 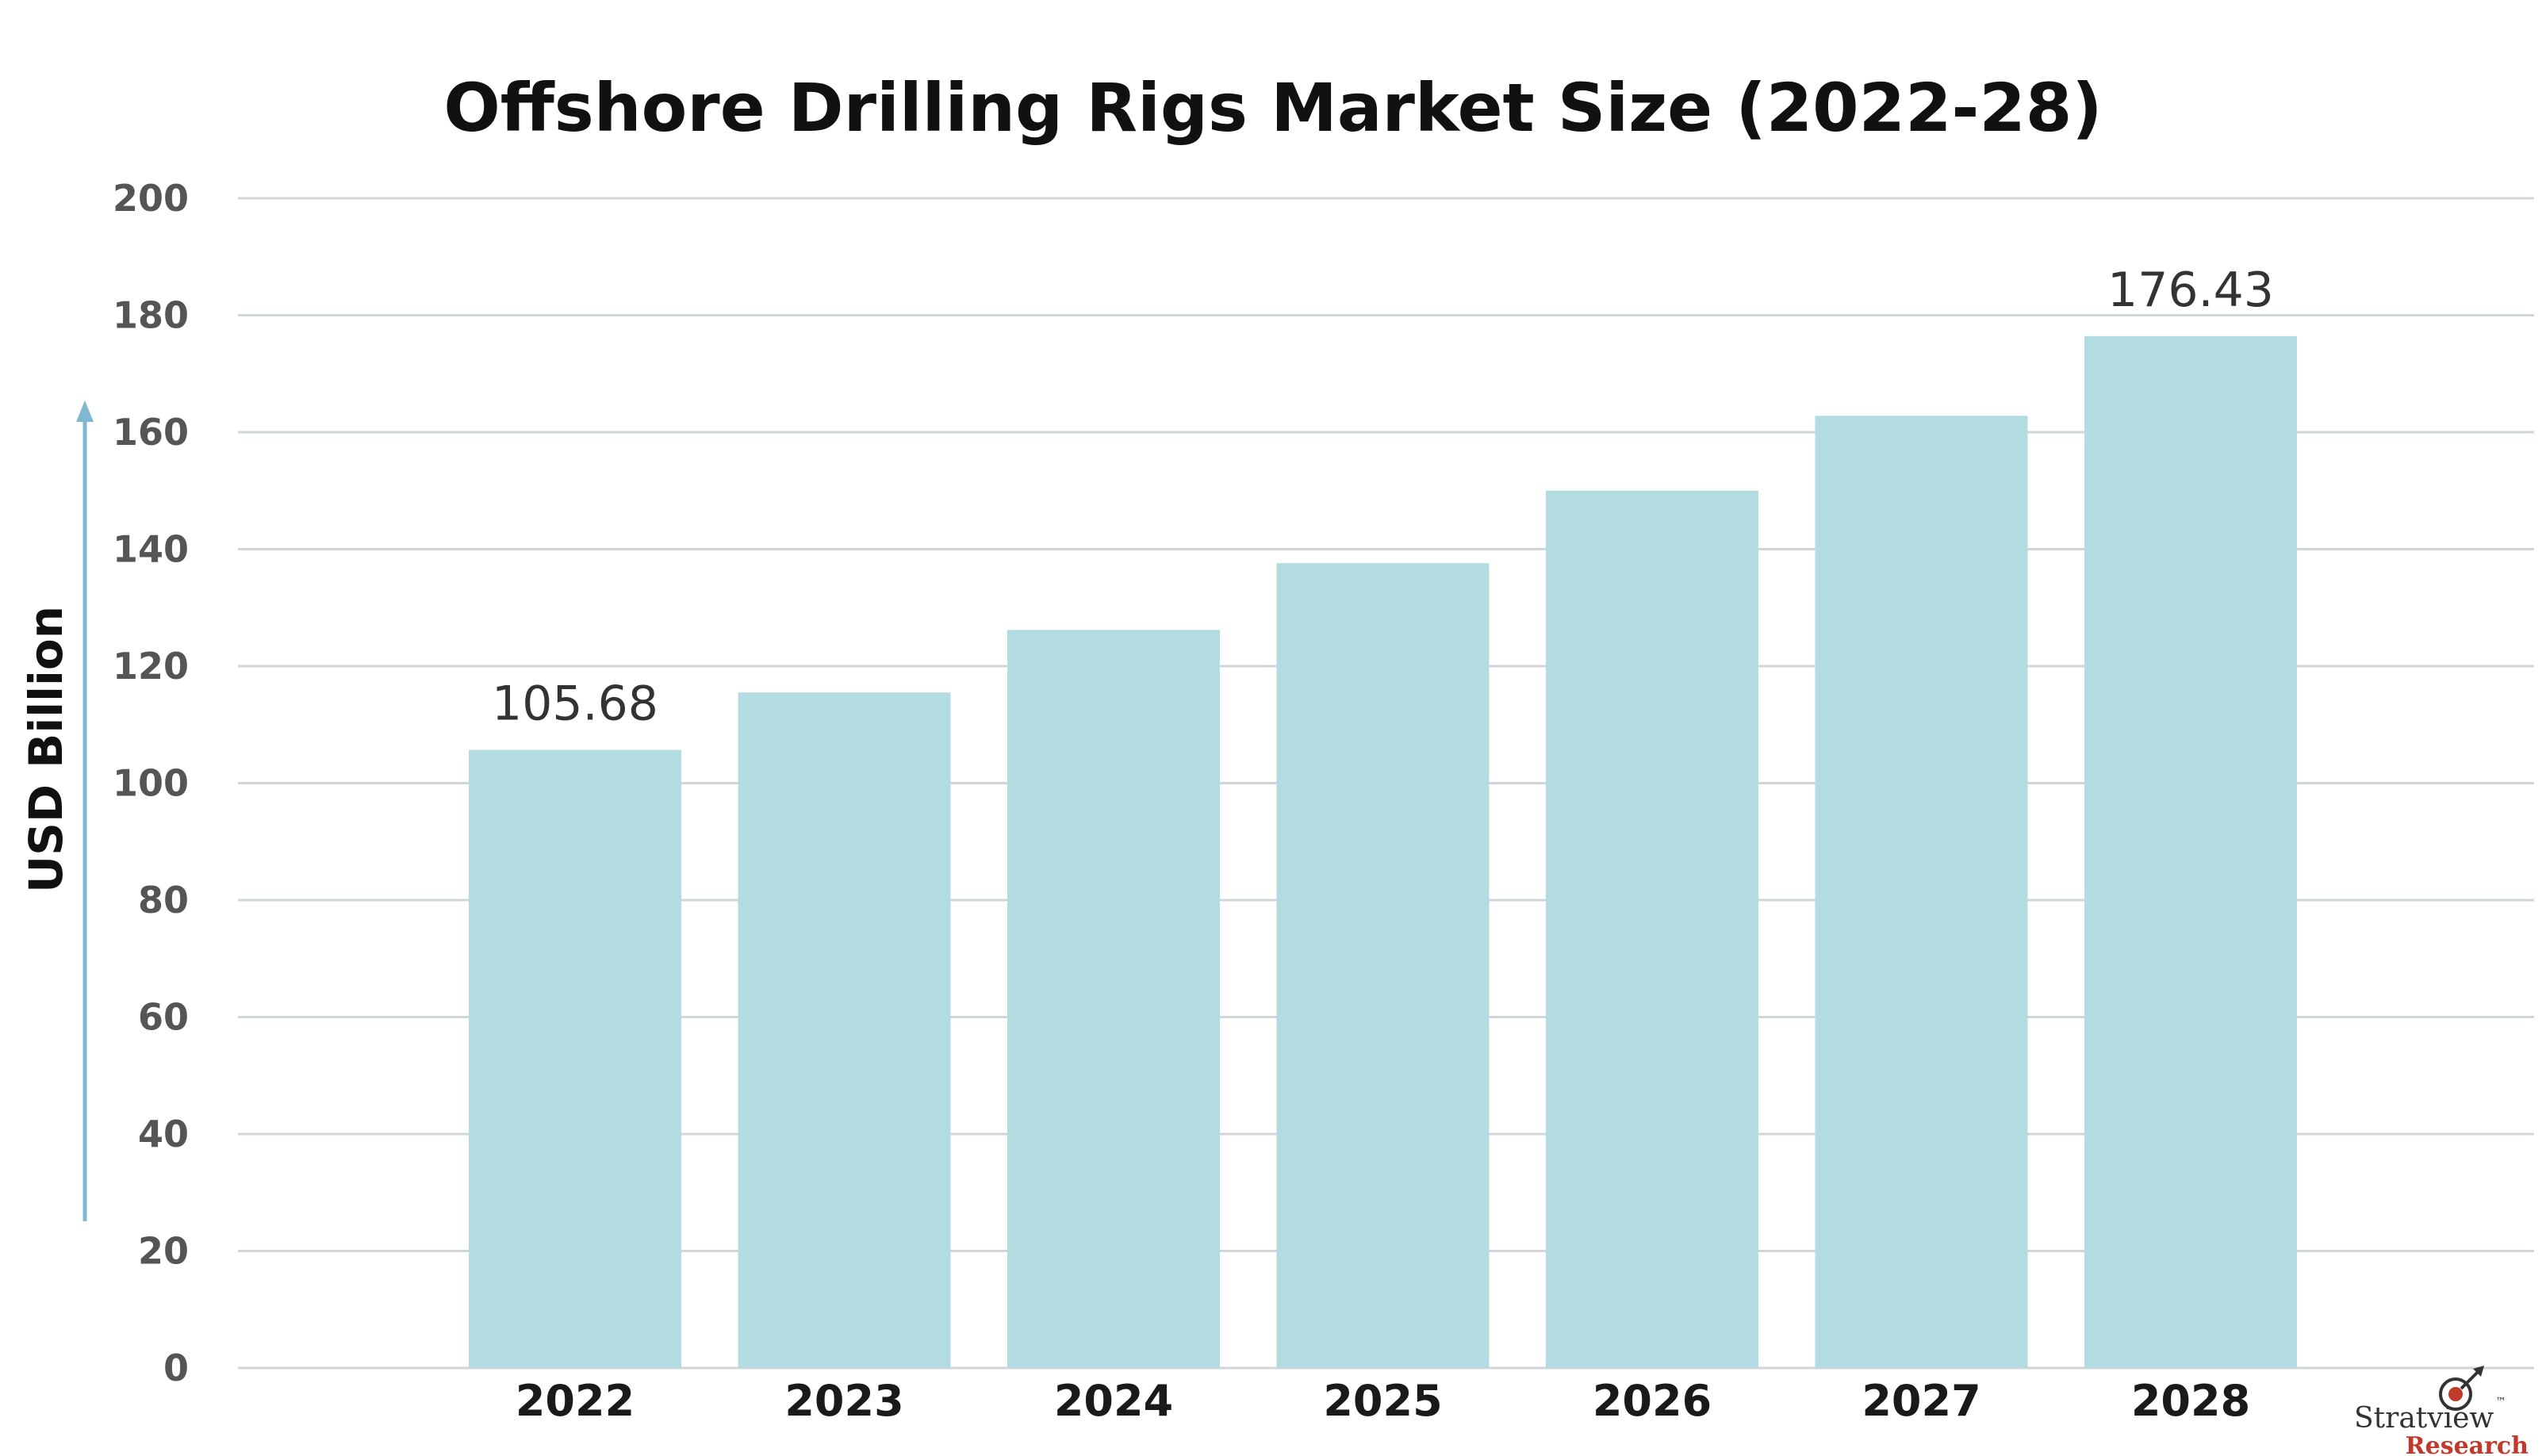 I want to click on x-tick-label: 2028, so click(x=2190, y=1401).